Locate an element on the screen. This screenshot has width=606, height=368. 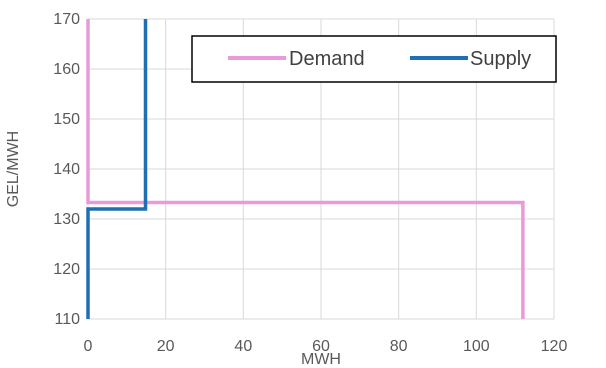
x-tick-label-80: 80 is located at coordinates (399, 346).